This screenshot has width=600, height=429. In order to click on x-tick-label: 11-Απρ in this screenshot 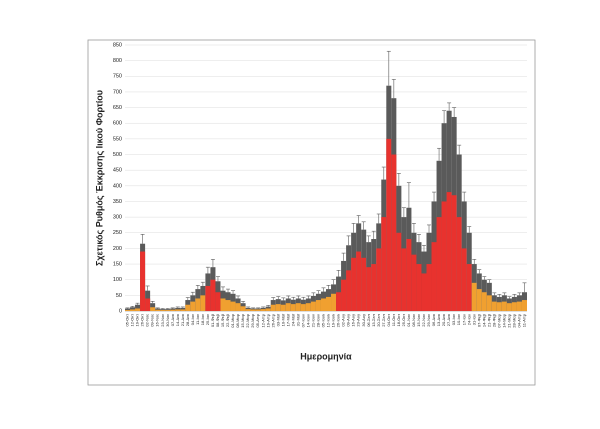, I will do `click(524, 320)`.